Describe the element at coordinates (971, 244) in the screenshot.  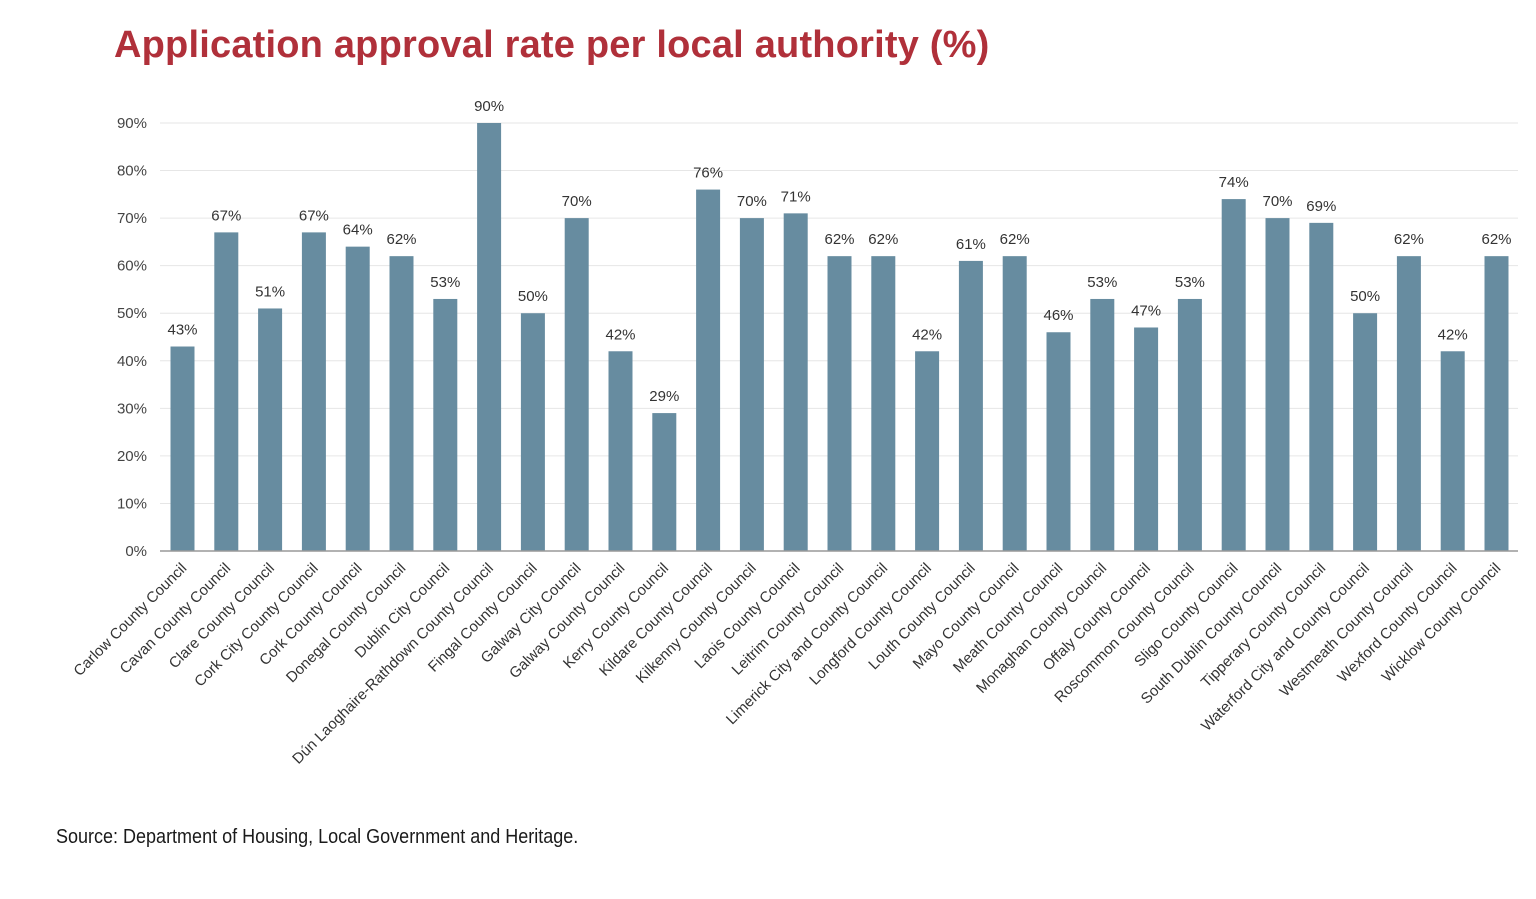
I see `value-label: 61%` at that location.